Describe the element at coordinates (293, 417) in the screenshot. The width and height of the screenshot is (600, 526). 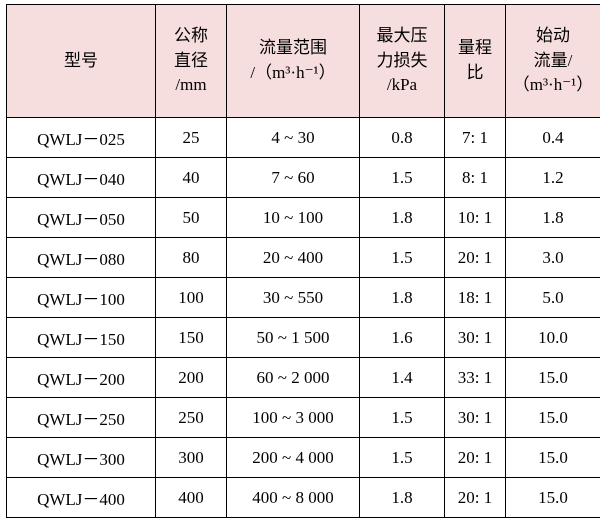
I see `cell-flow-range: 100 ~ 3 000` at that location.